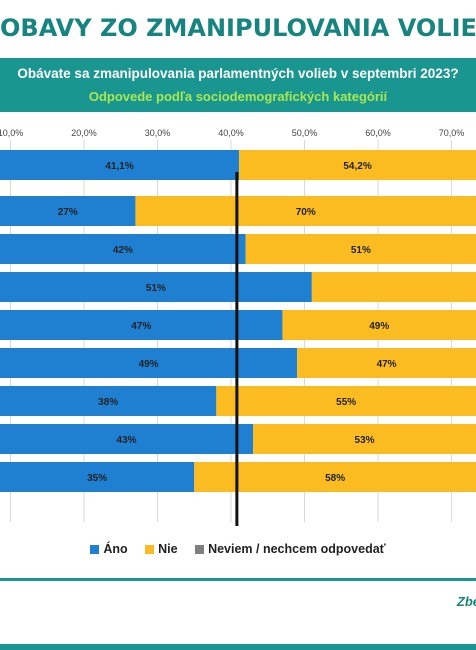  I want to click on data-label: 58%, so click(335, 478).